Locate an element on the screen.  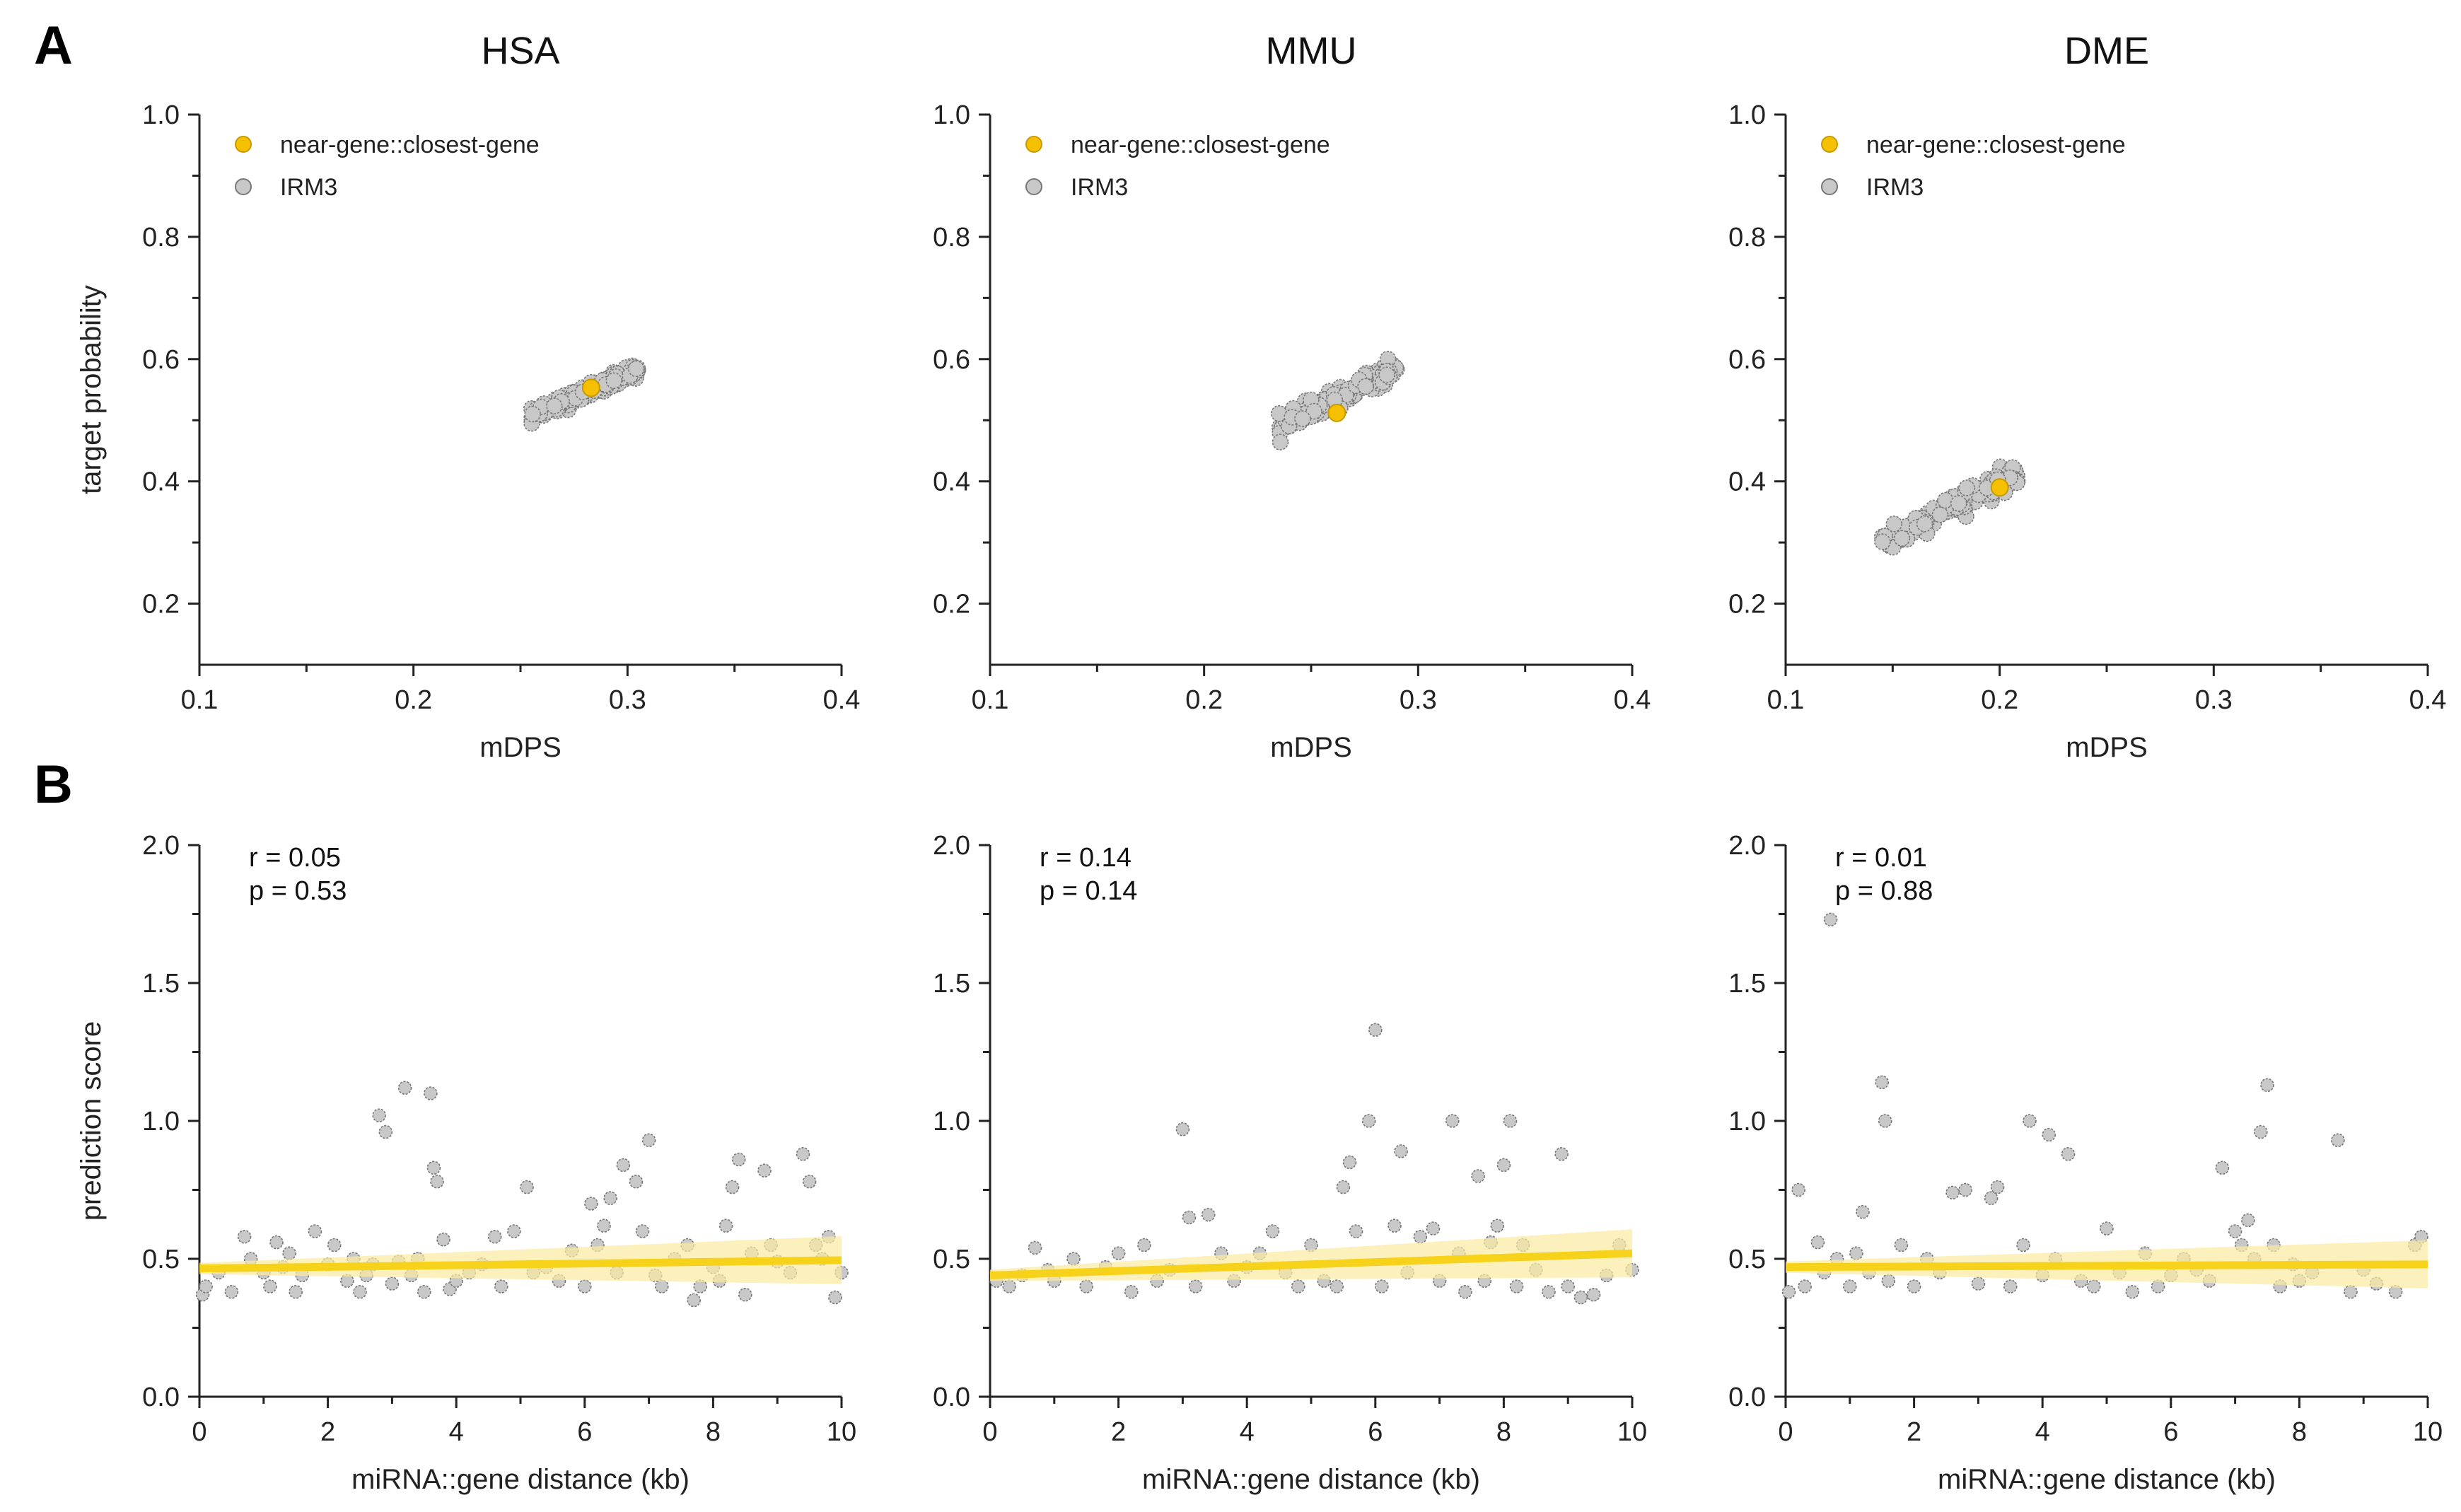
x-tick-label: 10 is located at coordinates (842, 1432).